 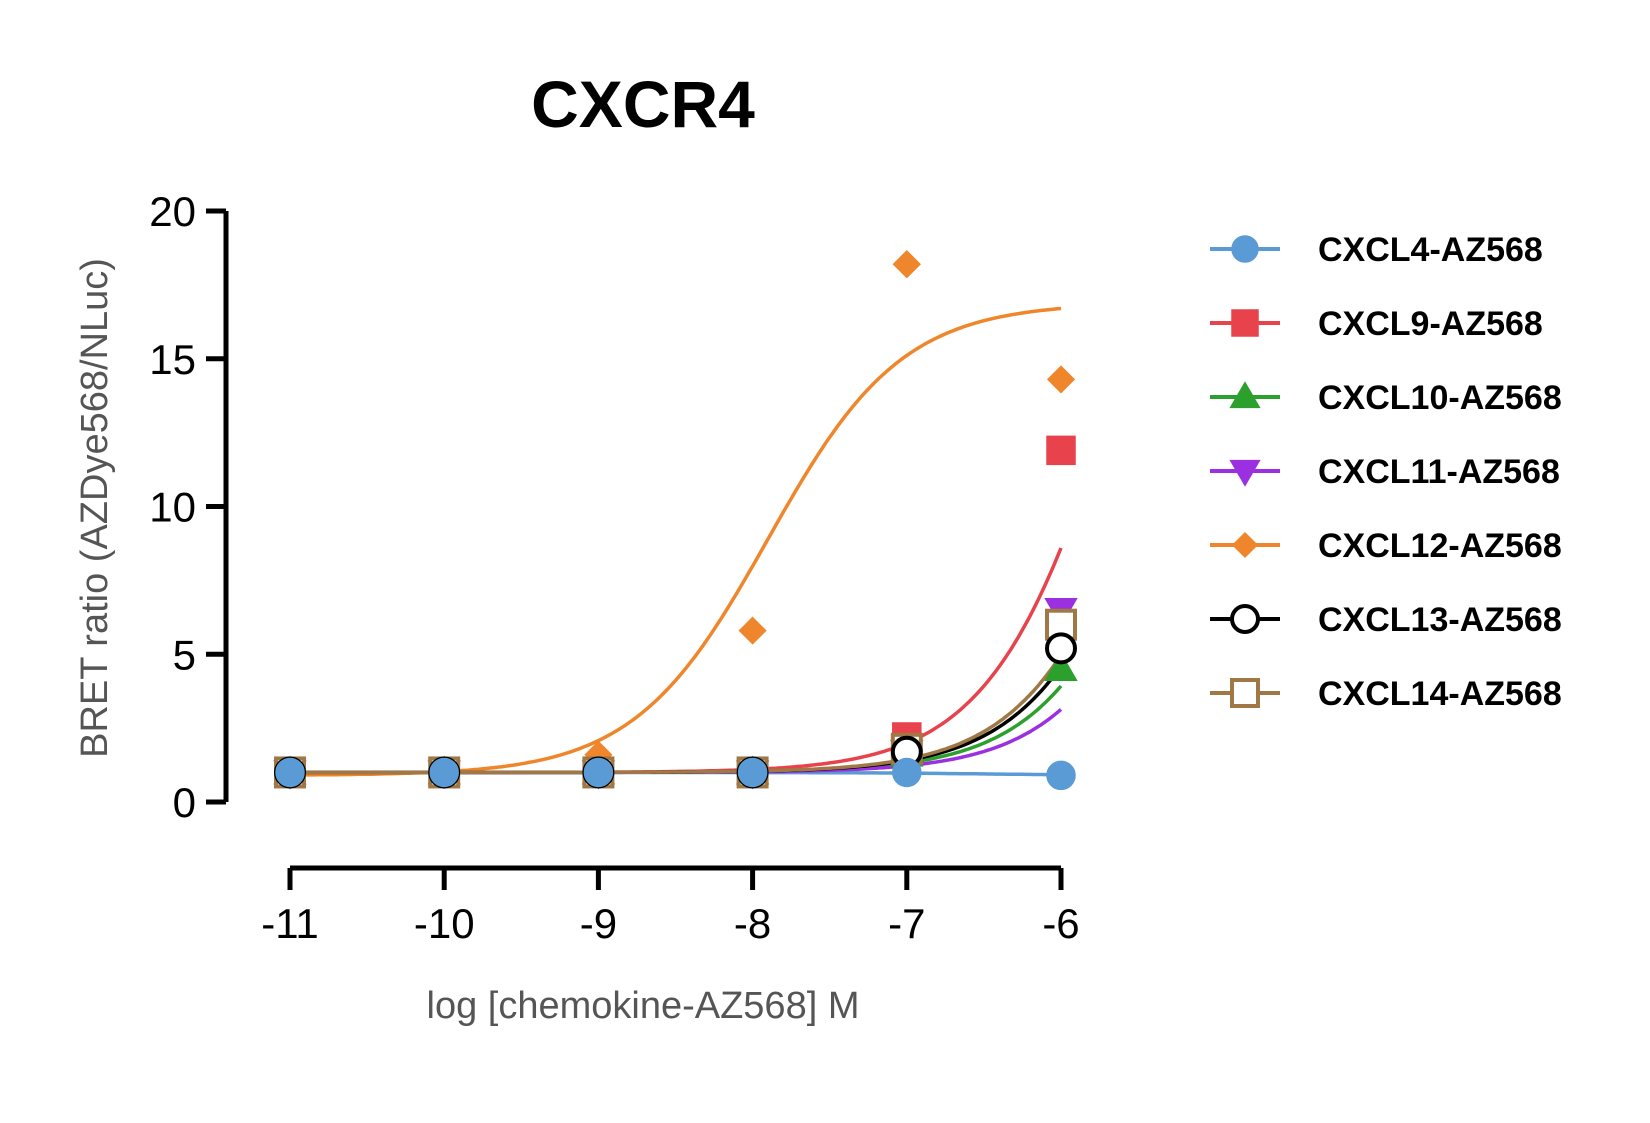 What do you see at coordinates (1060, 923) in the screenshot?
I see `x-tick-label: -6` at bounding box center [1060, 923].